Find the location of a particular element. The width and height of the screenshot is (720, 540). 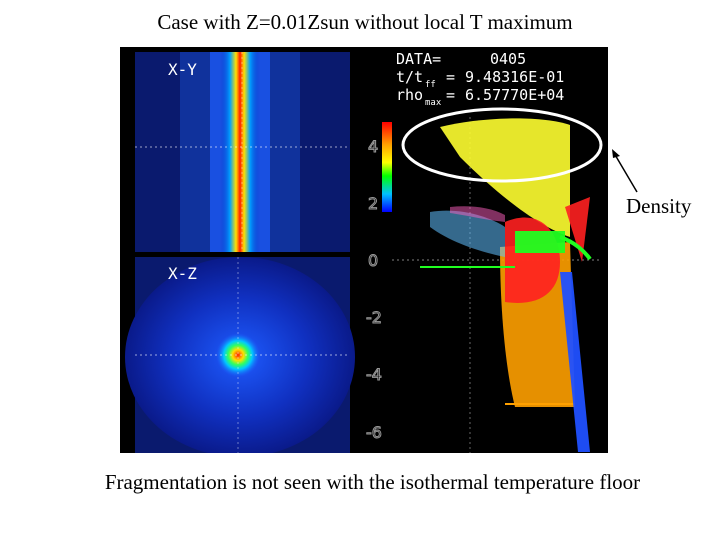

rho-label-subscript: max is located at coordinates (433, 103).